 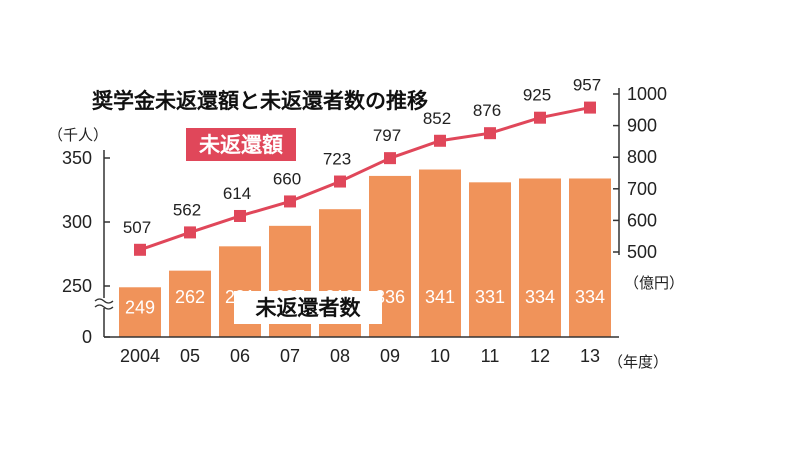 I want to click on axis-break-gap, so click(x=104, y=303).